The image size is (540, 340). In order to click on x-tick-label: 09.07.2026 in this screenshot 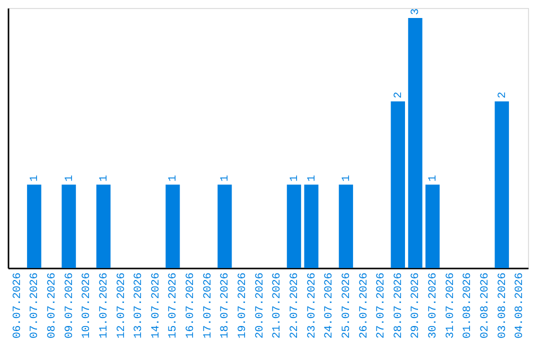, I will do `click(70, 305)`.